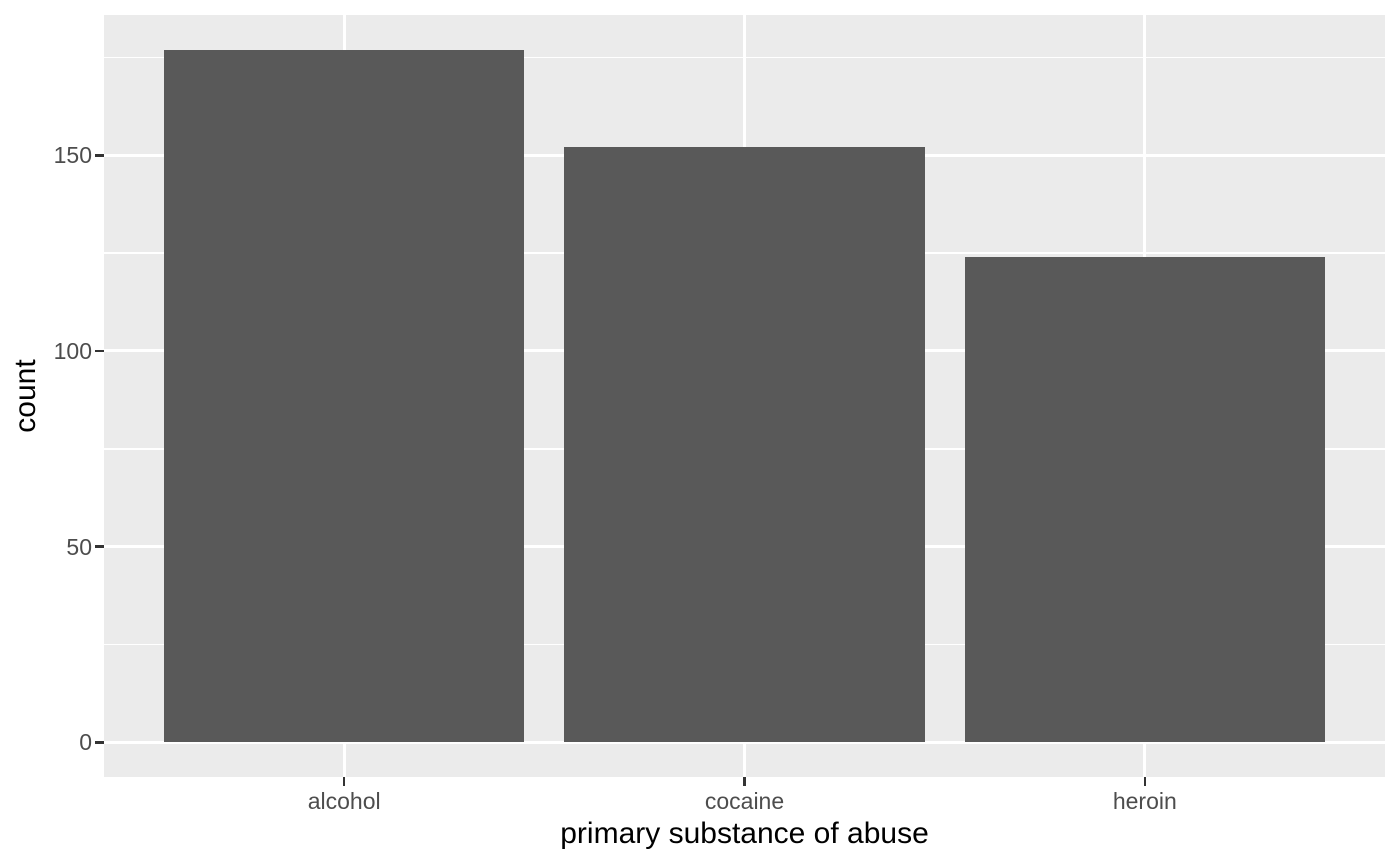 This screenshot has height=866, width=1400. What do you see at coordinates (744, 833) in the screenshot?
I see `x-axis-title: primary substance of abuse` at bounding box center [744, 833].